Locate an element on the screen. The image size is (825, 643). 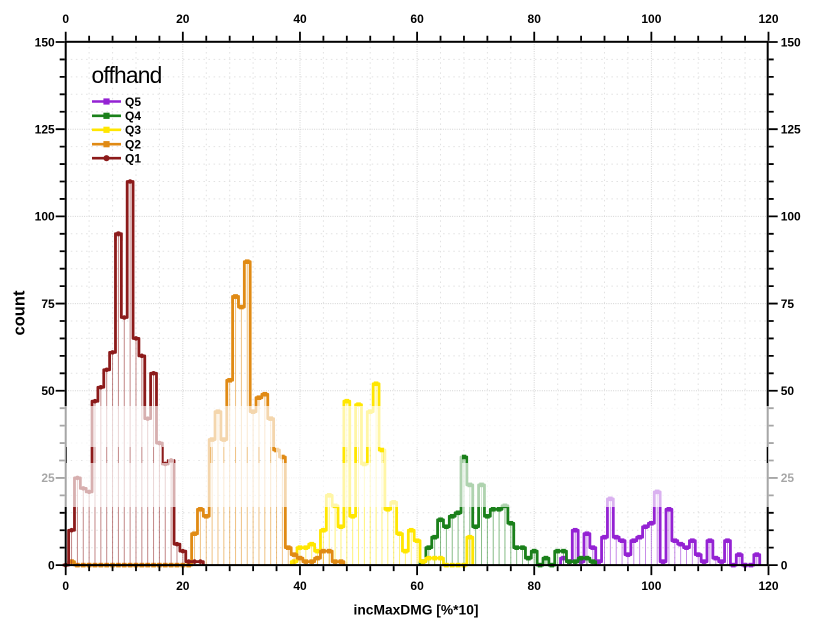
svg-text: Q1 is located at coordinates (133, 159).